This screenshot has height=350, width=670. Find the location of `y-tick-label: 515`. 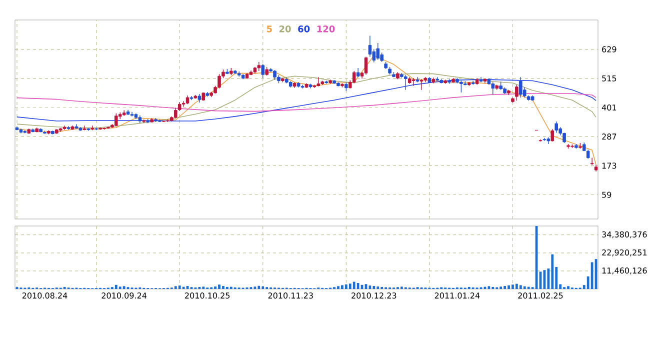

y-tick-label: 515 is located at coordinates (609, 78).